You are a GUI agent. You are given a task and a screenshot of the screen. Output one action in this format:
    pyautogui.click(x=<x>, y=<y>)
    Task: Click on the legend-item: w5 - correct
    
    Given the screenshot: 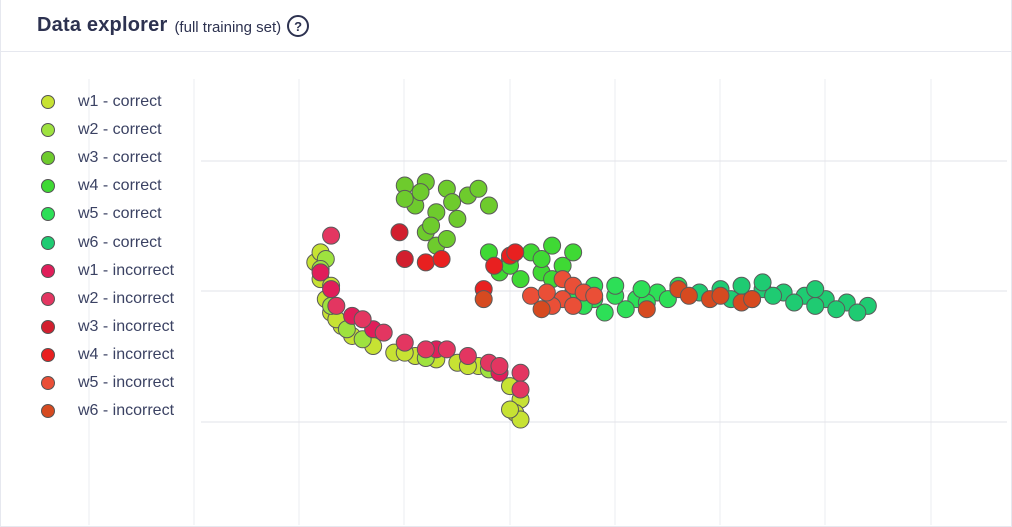 What is the action you would take?
    pyautogui.click(x=107, y=214)
    